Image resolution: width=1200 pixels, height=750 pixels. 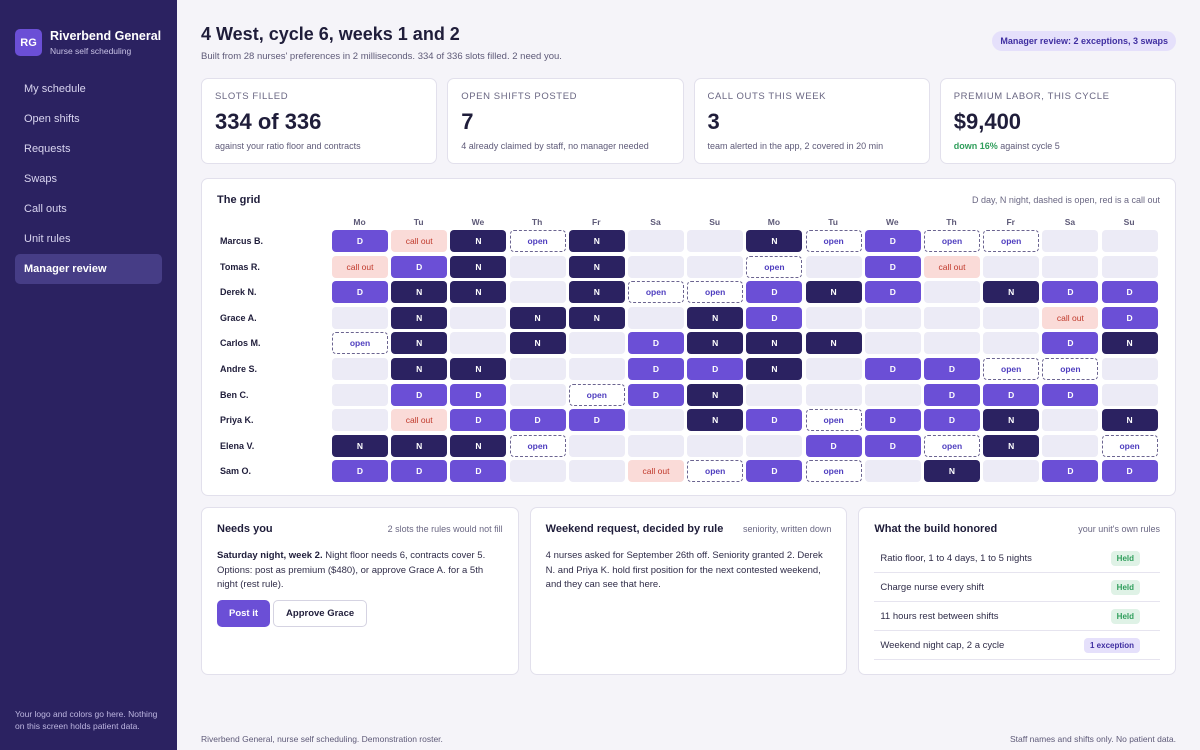 What do you see at coordinates (1112, 645) in the screenshot?
I see `rule-status-badge: 1 exception` at bounding box center [1112, 645].